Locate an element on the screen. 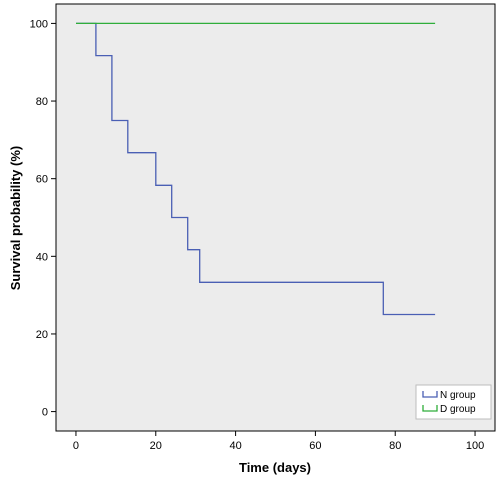  legend-box is located at coordinates (453, 402).